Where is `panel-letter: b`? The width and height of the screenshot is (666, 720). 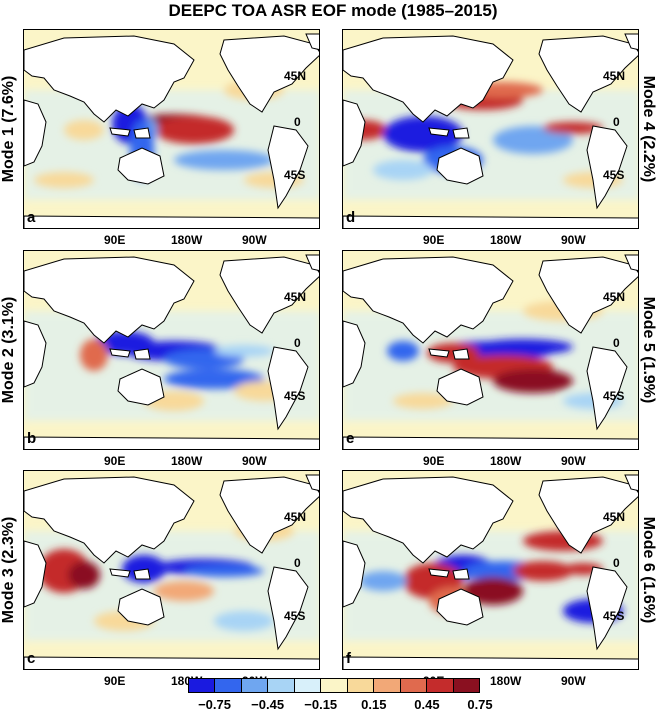 panel-letter: b is located at coordinates (32, 438).